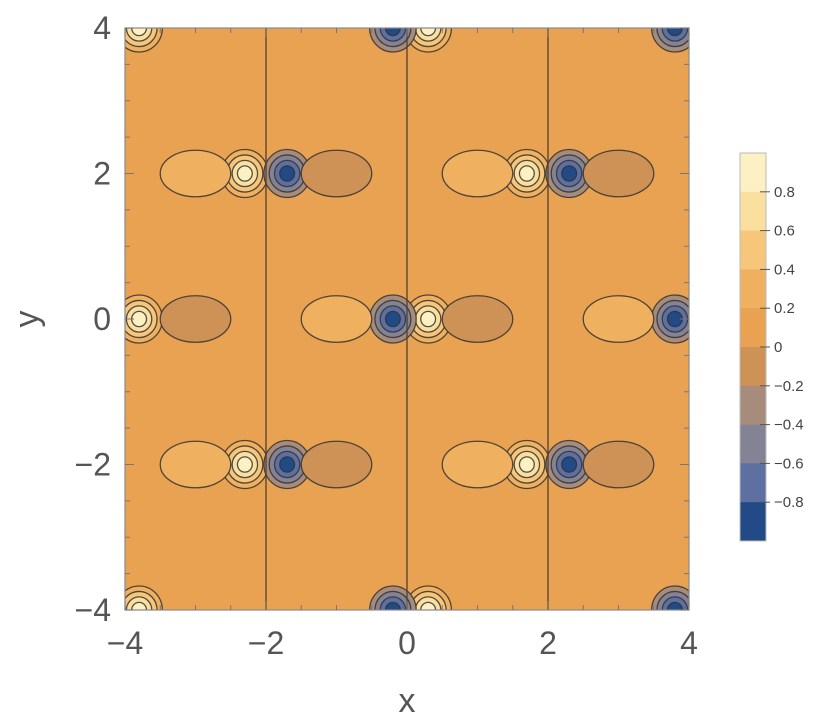 This screenshot has height=727, width=830. Describe the element at coordinates (789, 463) in the screenshot. I see `legend-label: −0.6` at that location.